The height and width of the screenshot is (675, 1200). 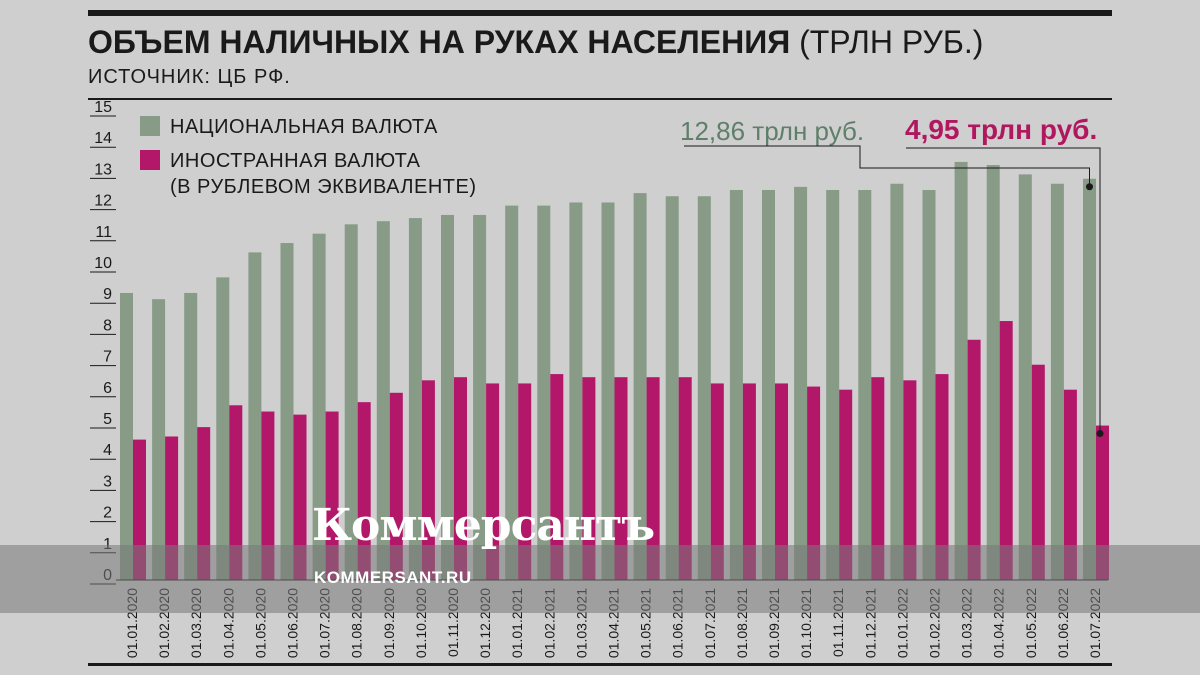 What do you see at coordinates (103, 138) in the screenshot?
I see `y-tick-label: 14` at bounding box center [103, 138].